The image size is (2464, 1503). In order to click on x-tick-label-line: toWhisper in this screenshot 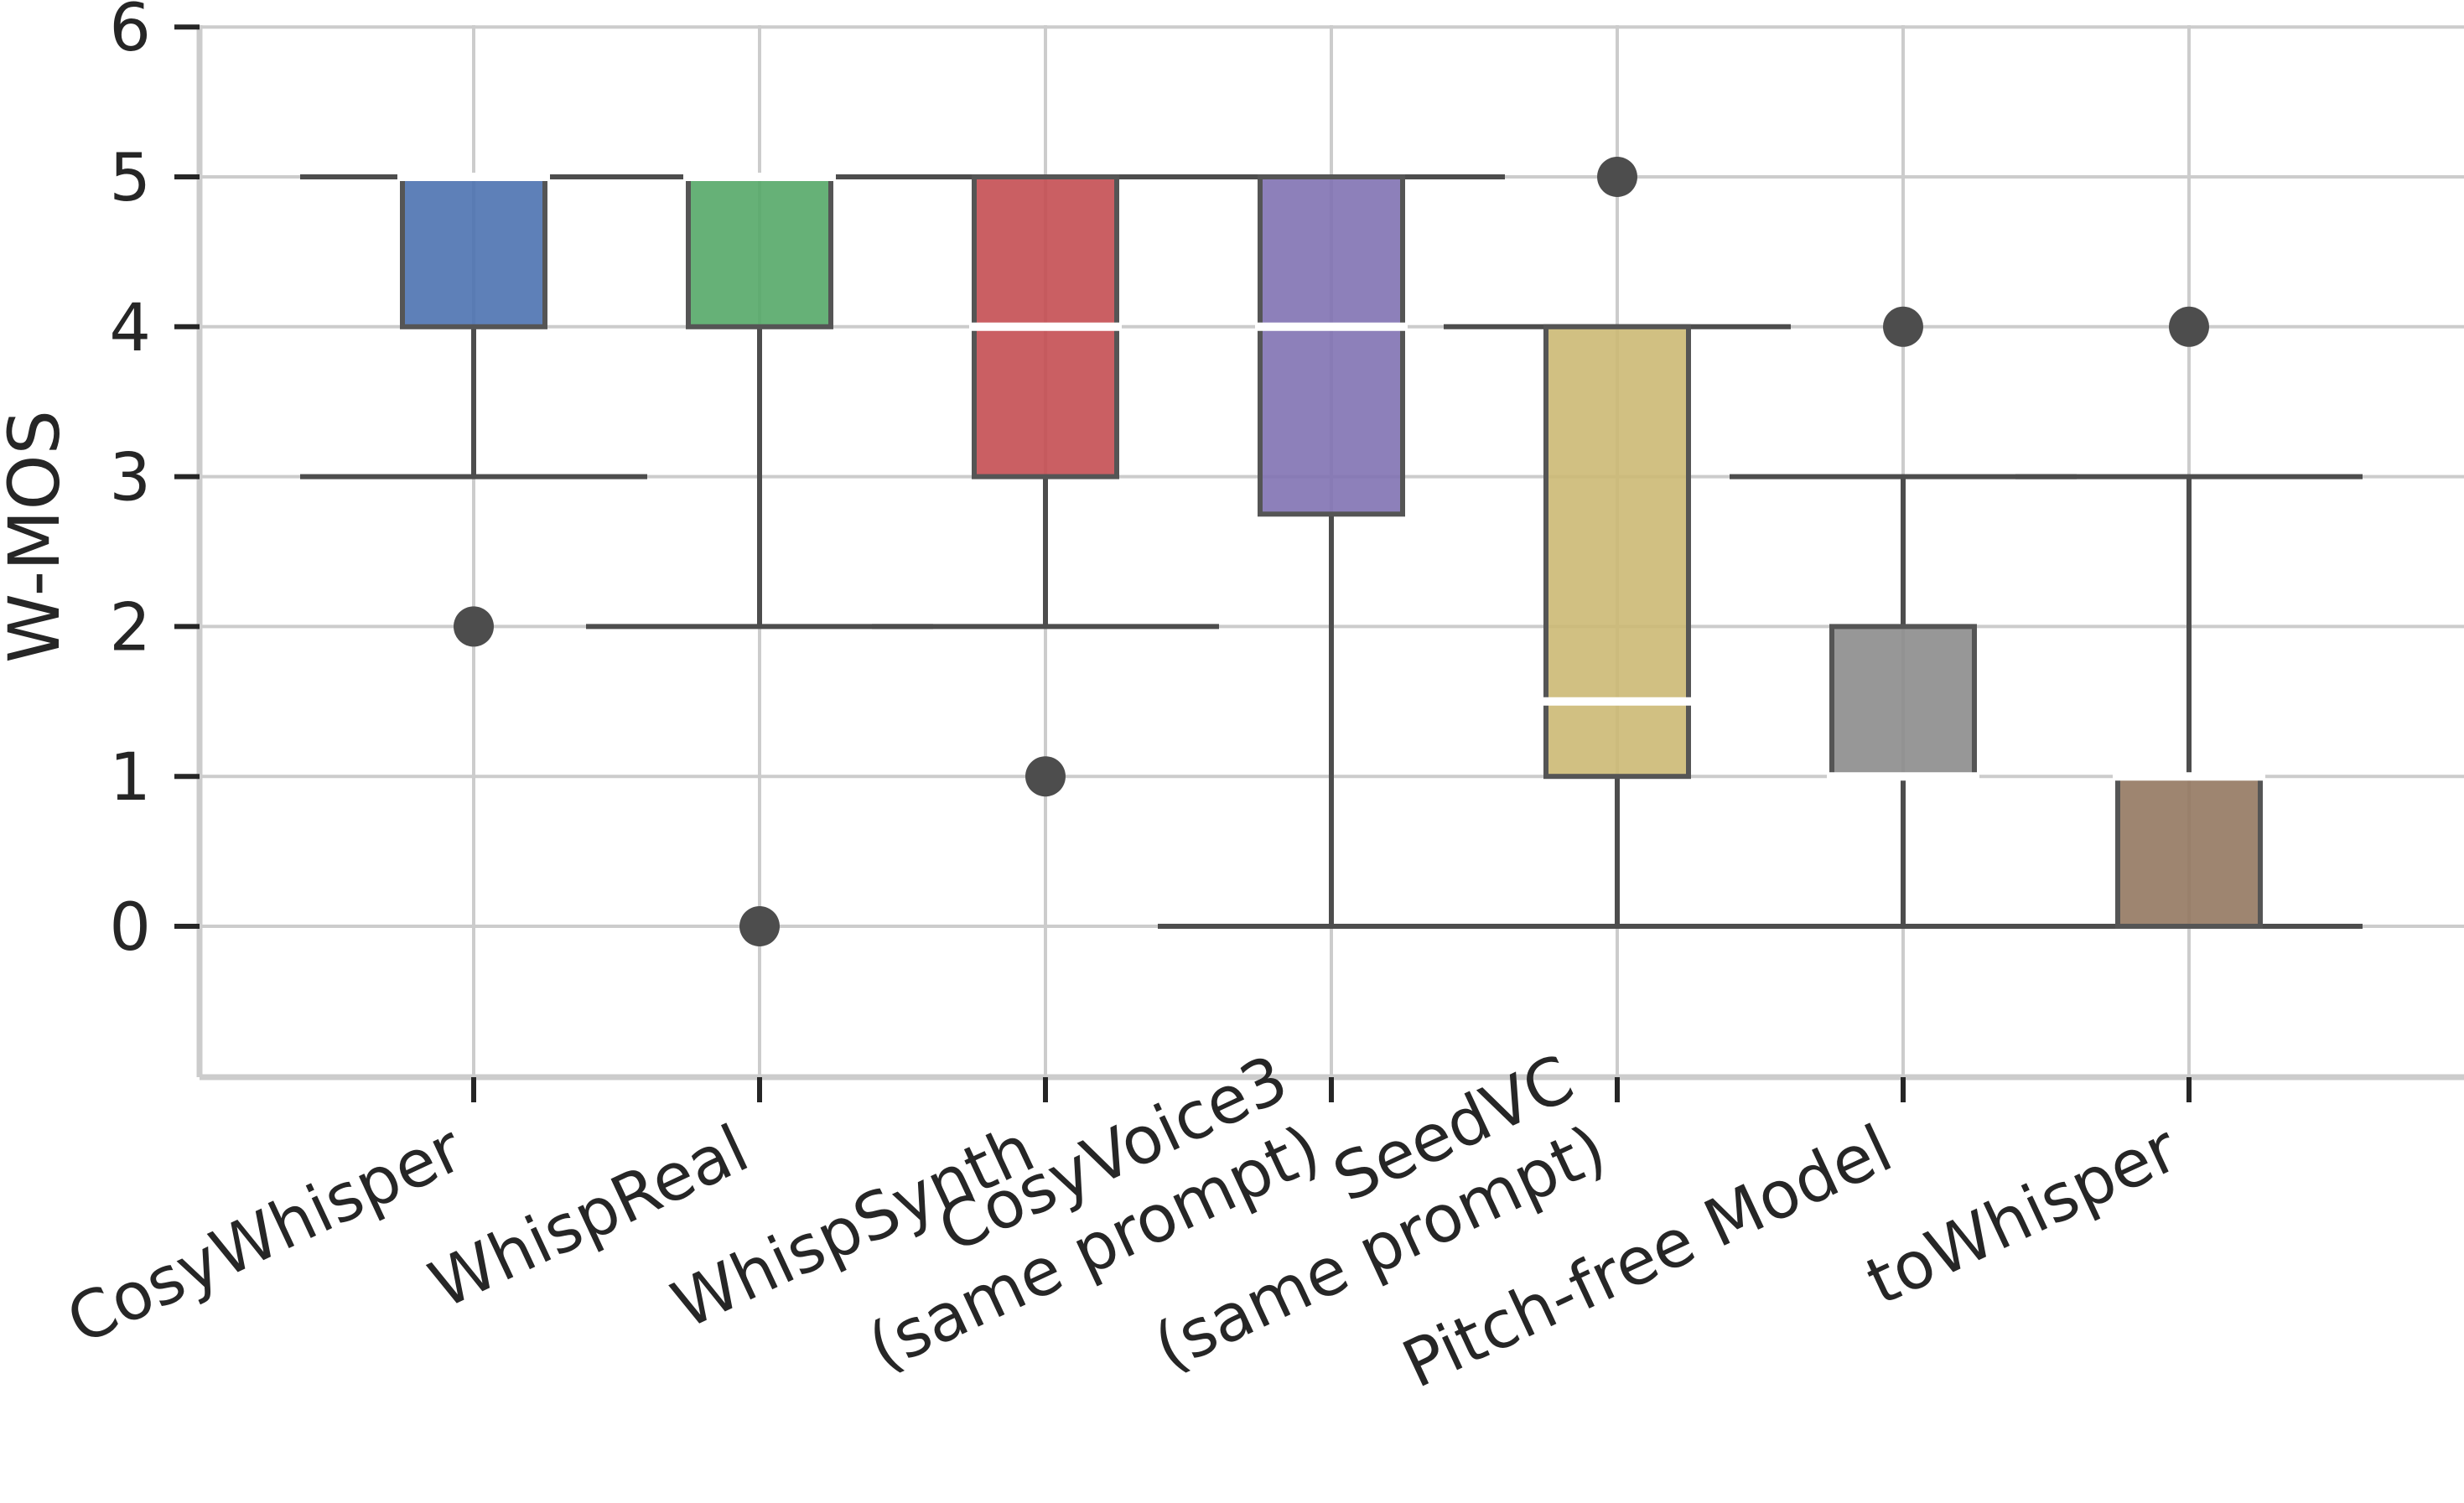, I will do `click(2022, 1215)`.